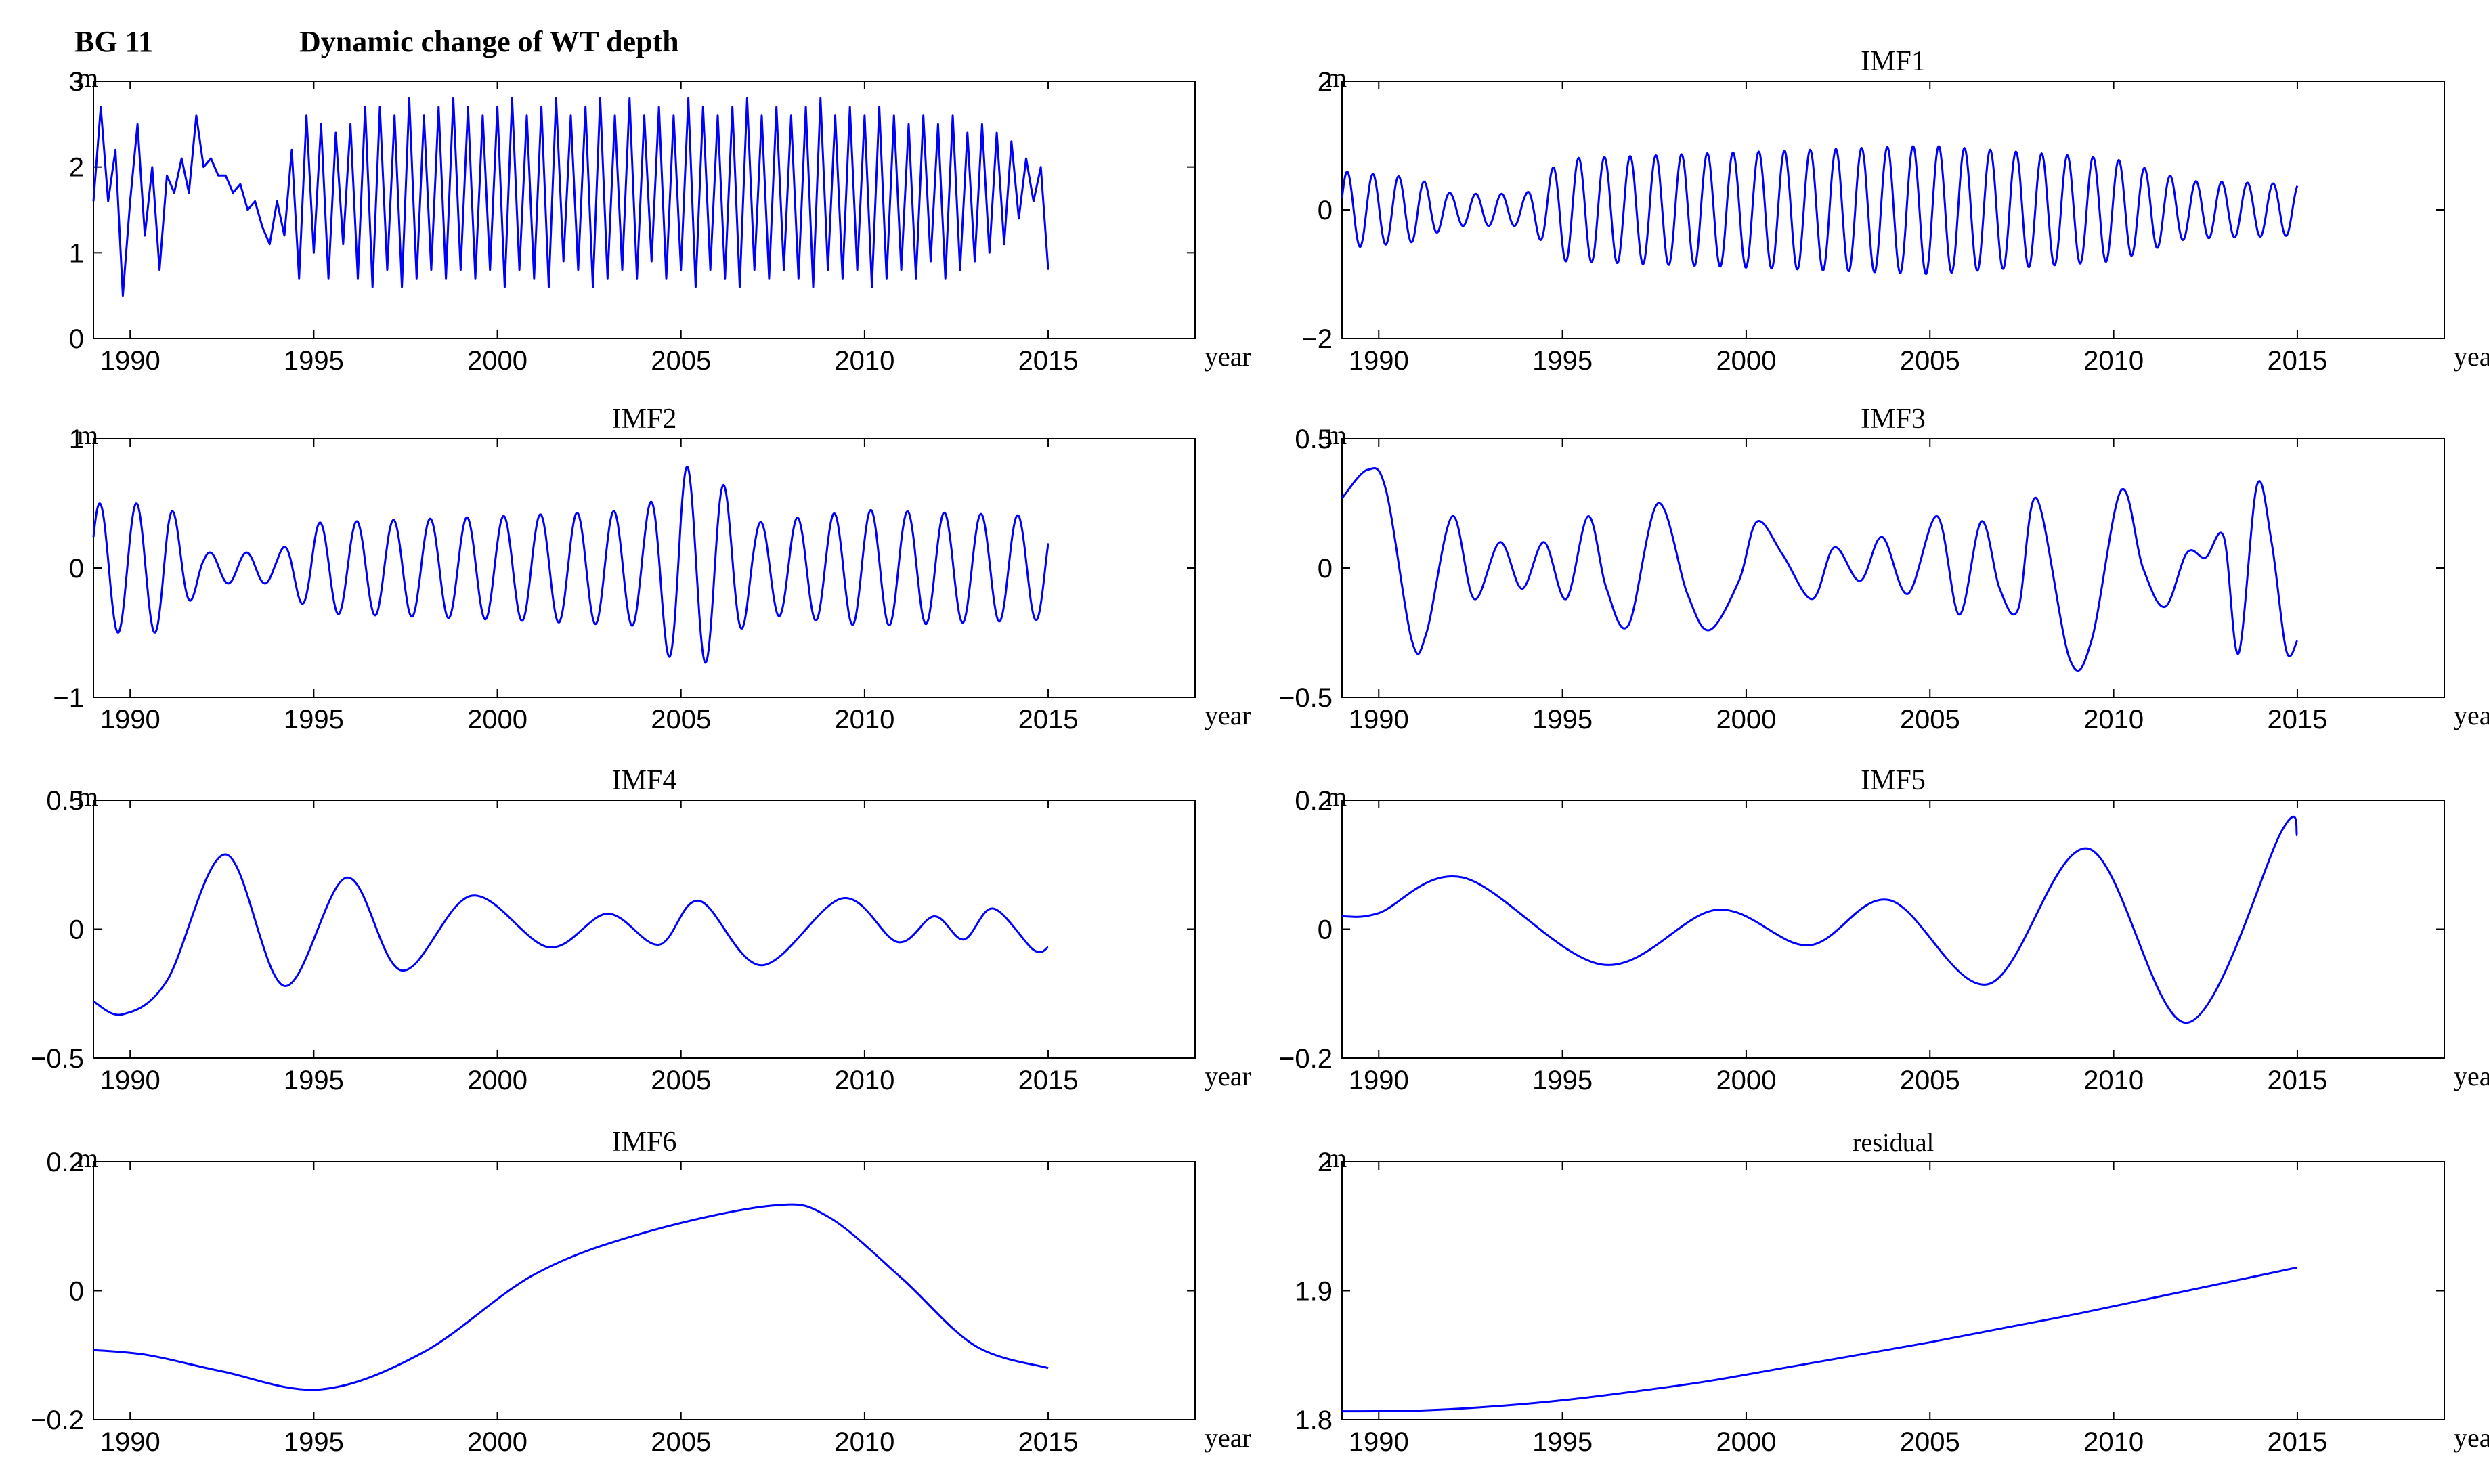  Describe the element at coordinates (1820, 569) in the screenshot. I see `series-line-imf3` at that location.